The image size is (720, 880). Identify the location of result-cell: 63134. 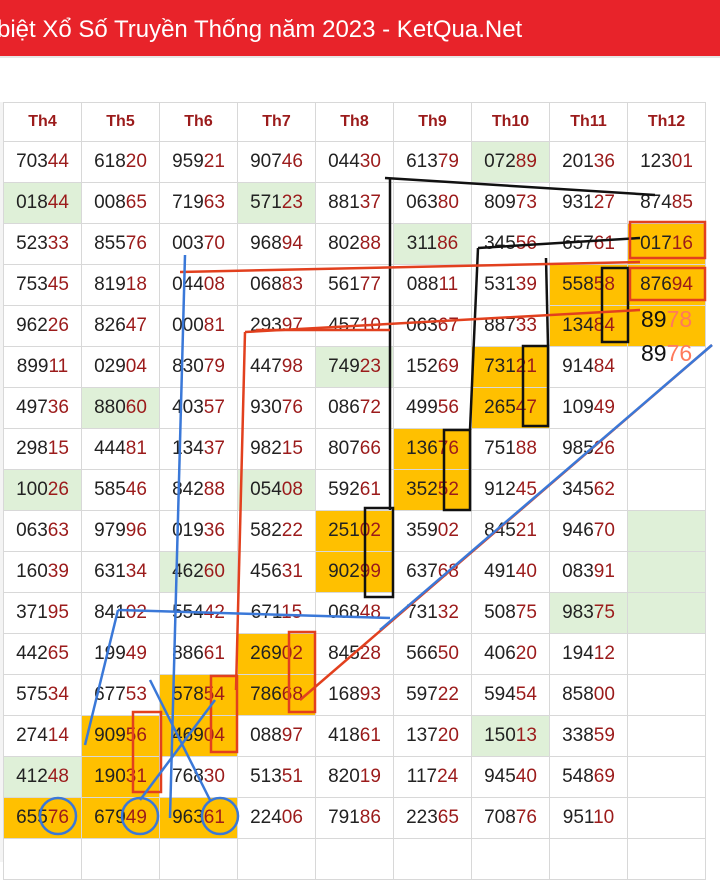
(120, 572).